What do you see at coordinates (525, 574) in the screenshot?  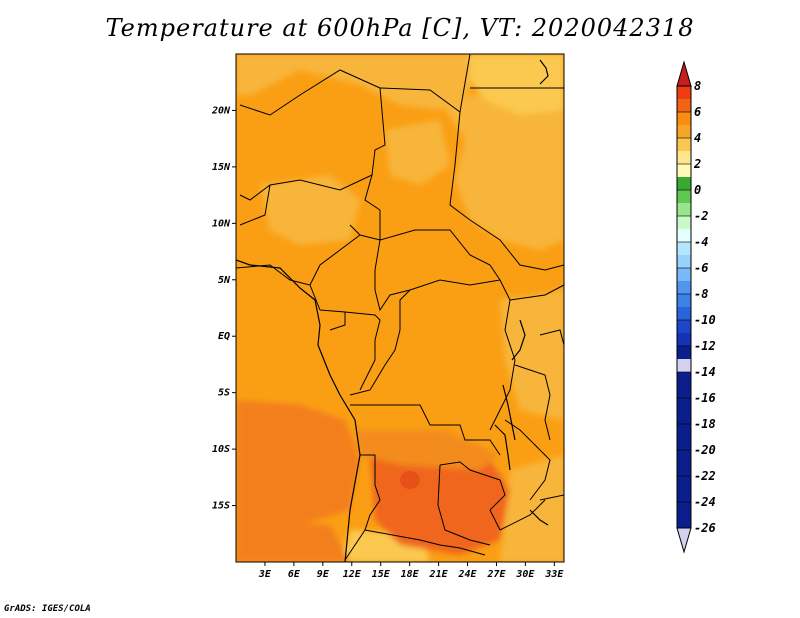 I see `x-tick-label: 30E` at bounding box center [525, 574].